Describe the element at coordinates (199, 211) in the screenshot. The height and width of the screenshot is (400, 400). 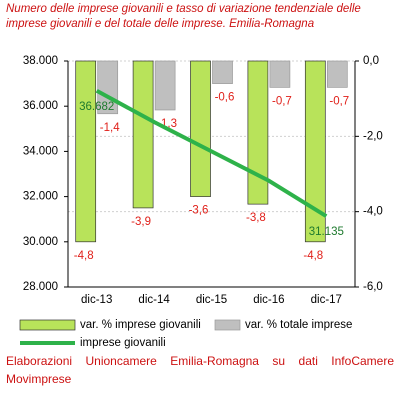
I see `data-label: -3,6` at that location.